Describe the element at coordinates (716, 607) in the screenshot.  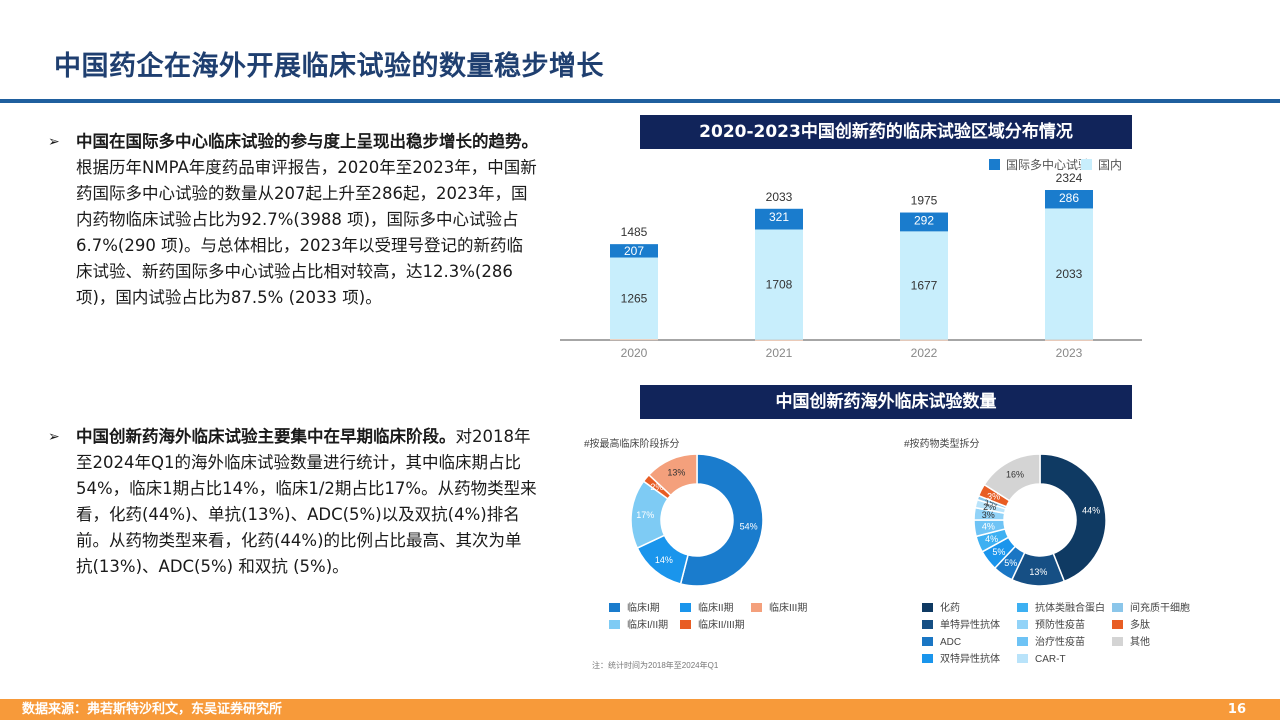
I see `legend-label: 临床II期` at that location.